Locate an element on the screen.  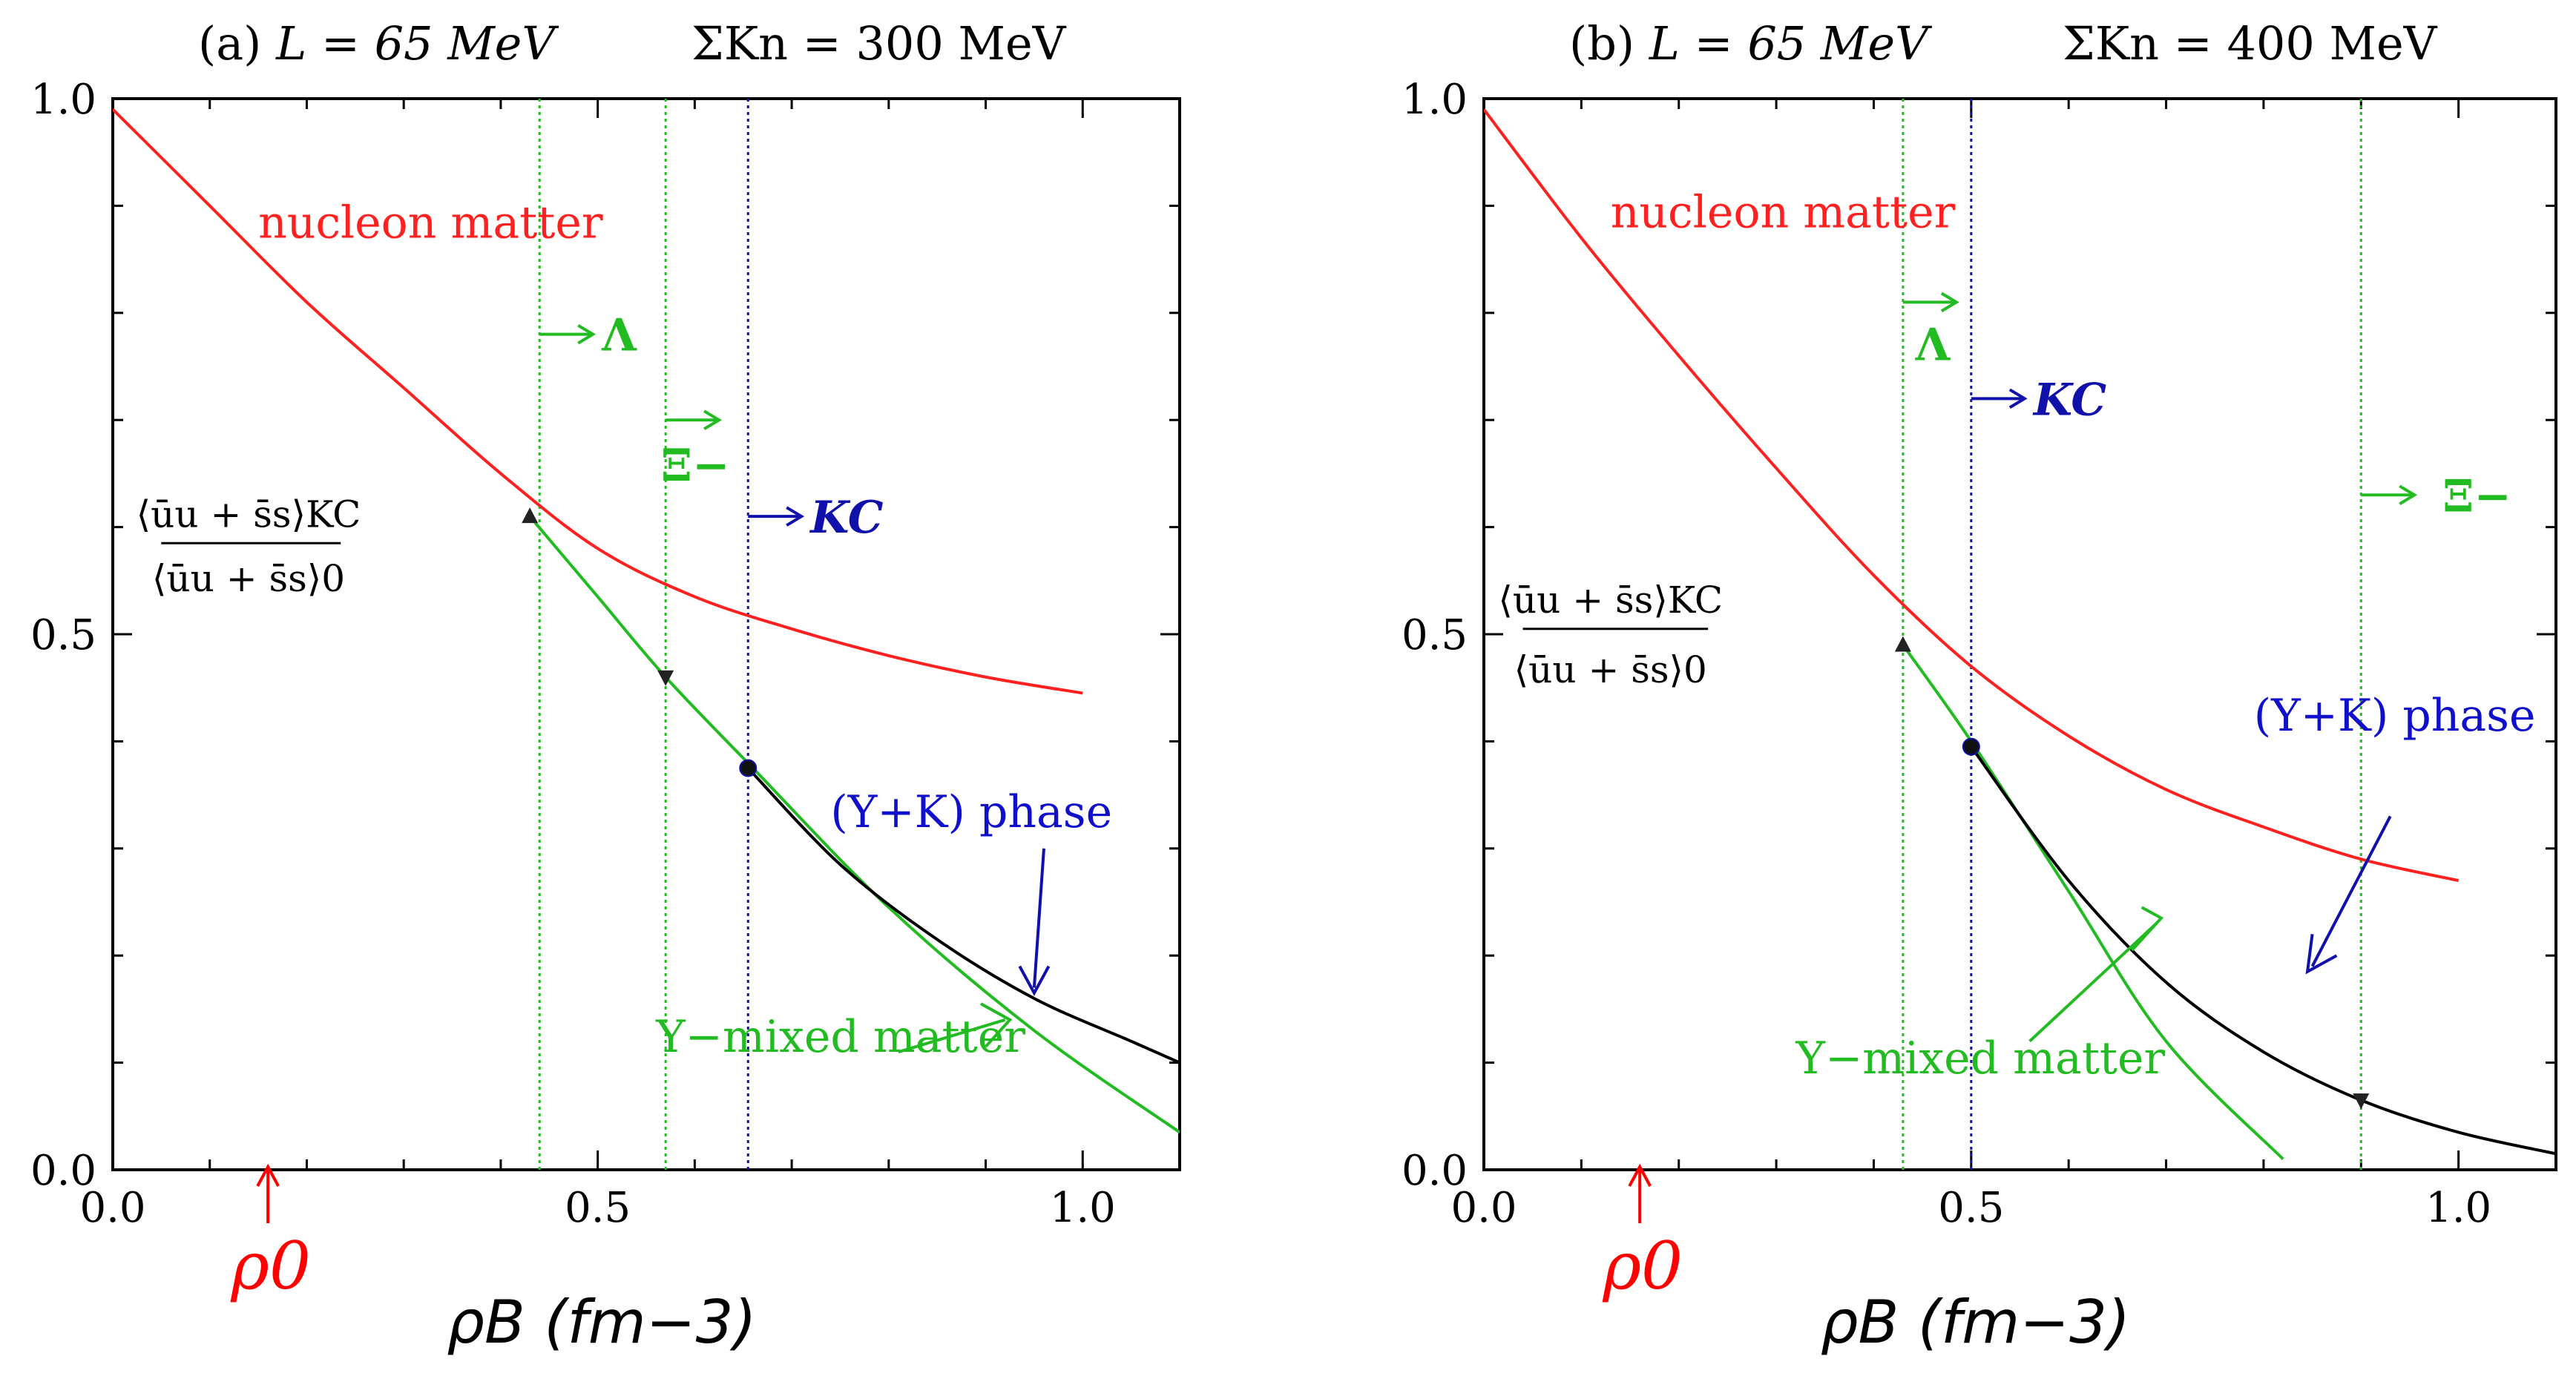
chart-title: (a) L = 65 MeV is located at coordinates (378, 43).